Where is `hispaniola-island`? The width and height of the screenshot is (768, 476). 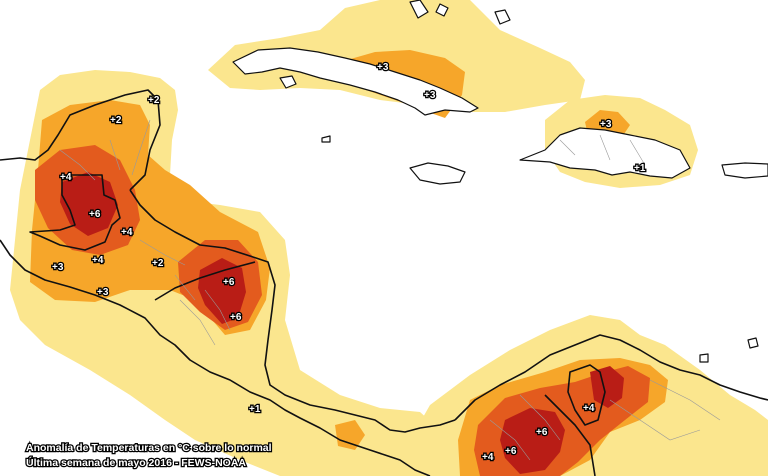
hispaniola-island is located at coordinates (605, 153).